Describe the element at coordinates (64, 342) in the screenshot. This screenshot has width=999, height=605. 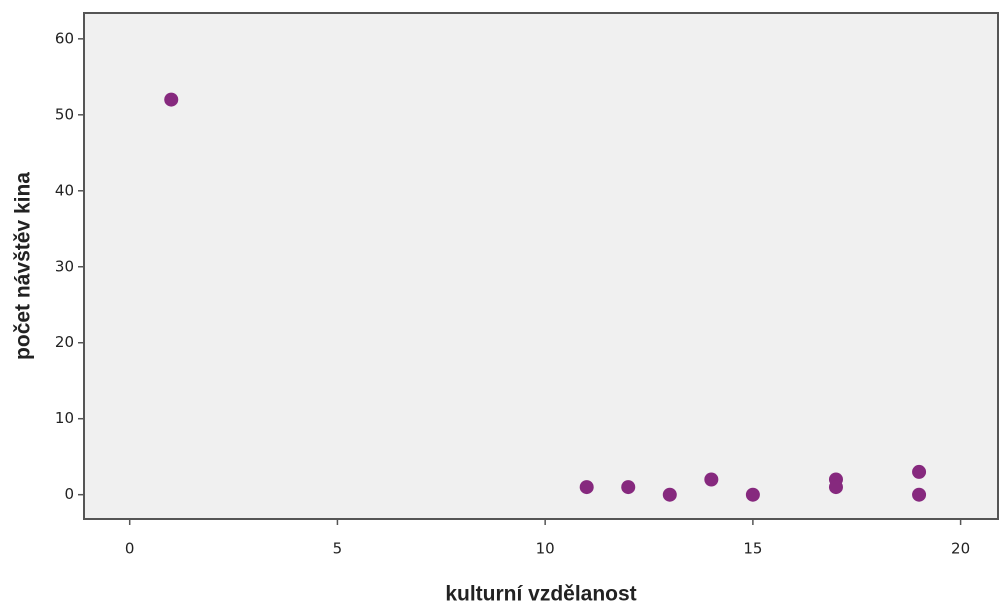
I see `y-tick-label: 20` at that location.